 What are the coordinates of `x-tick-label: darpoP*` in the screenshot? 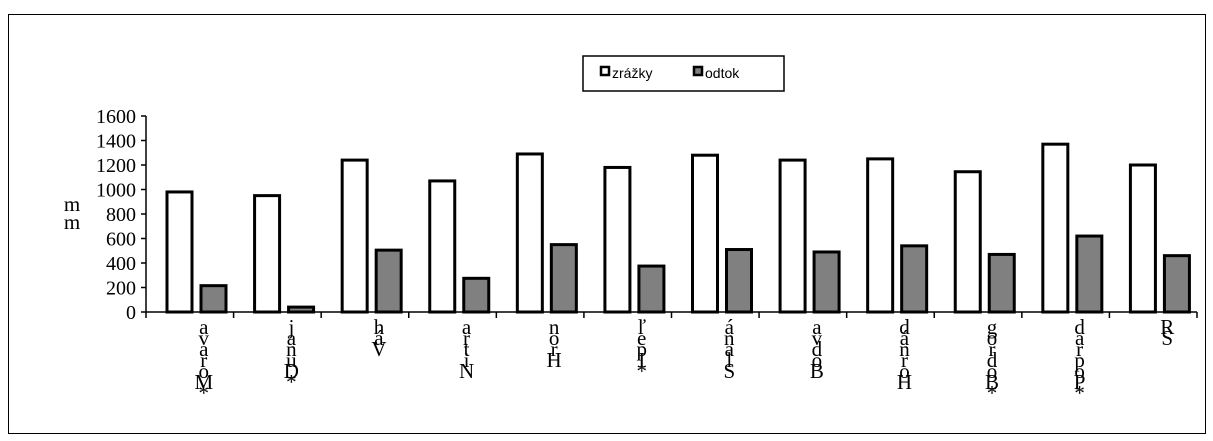 It's located at (1080, 360).